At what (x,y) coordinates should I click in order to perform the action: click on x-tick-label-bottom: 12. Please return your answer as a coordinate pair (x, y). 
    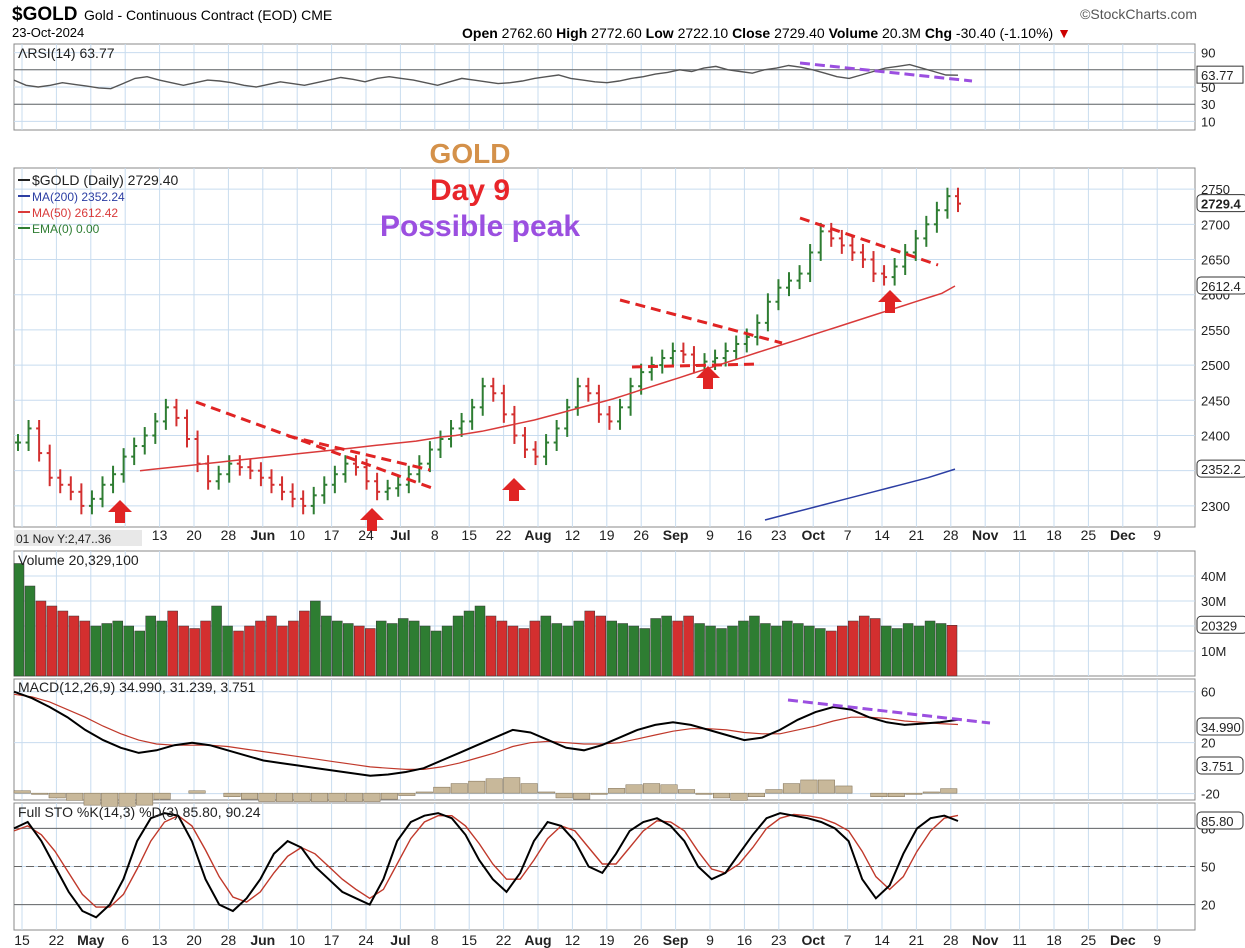
    Looking at the image, I should click on (573, 940).